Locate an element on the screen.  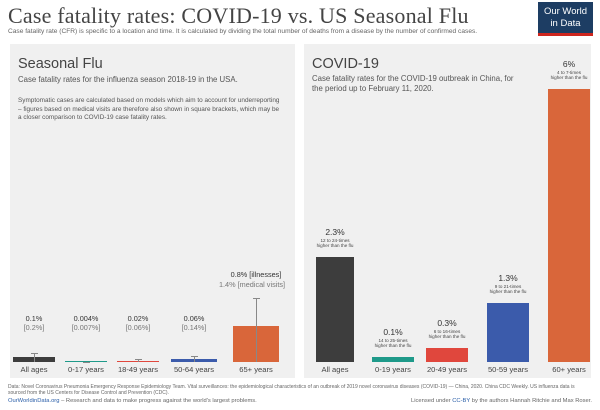
flu-value-label: 0.1% is located at coordinates (34, 318).